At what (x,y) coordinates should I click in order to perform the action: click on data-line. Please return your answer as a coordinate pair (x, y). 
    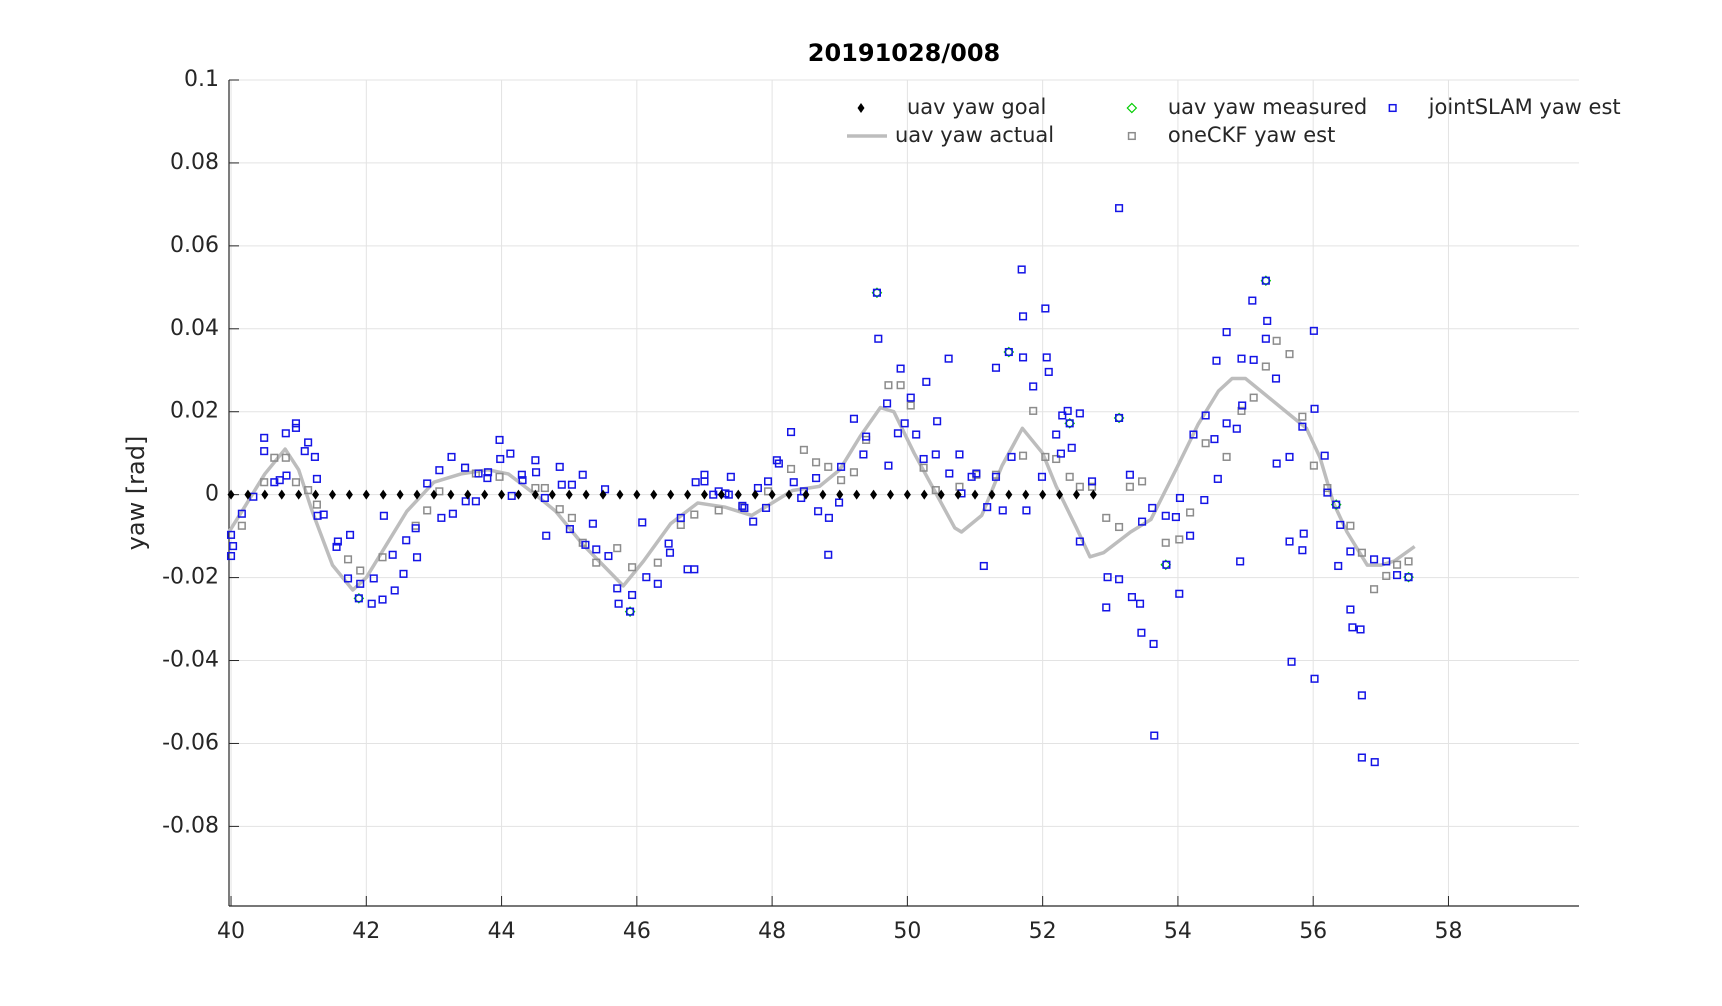
    Looking at the image, I should click on (821, 484).